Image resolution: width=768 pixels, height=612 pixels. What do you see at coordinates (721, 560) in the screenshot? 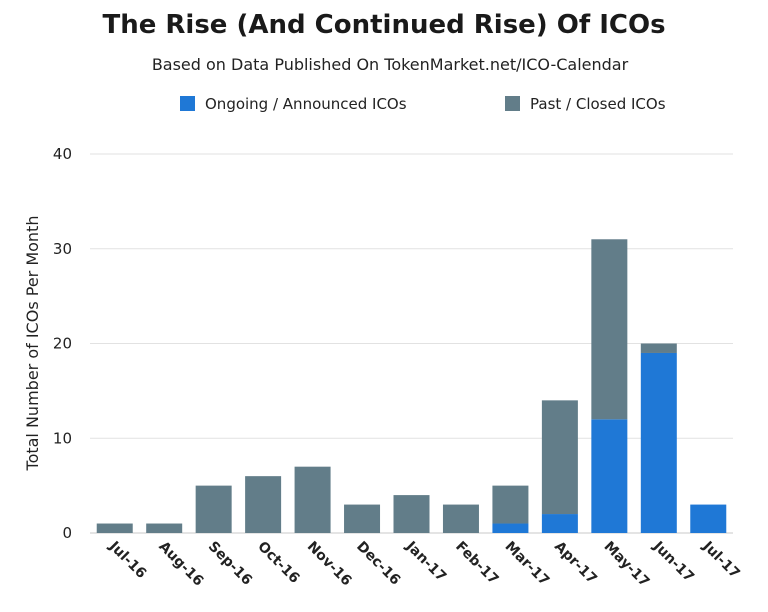
I see `x-tick-label: Jul-17` at bounding box center [721, 560].